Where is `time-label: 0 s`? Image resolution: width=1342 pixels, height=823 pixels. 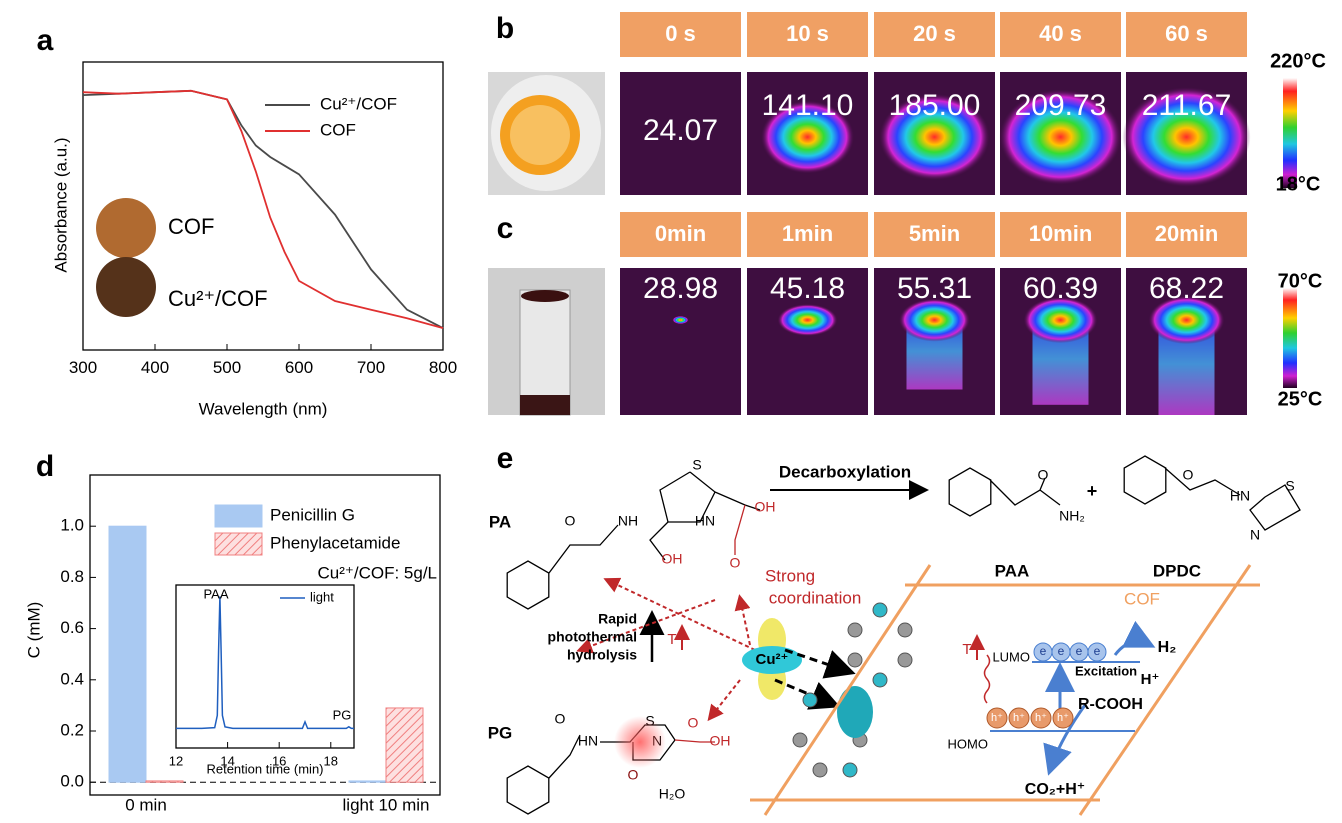
time-label: 0 s is located at coordinates (680, 33).